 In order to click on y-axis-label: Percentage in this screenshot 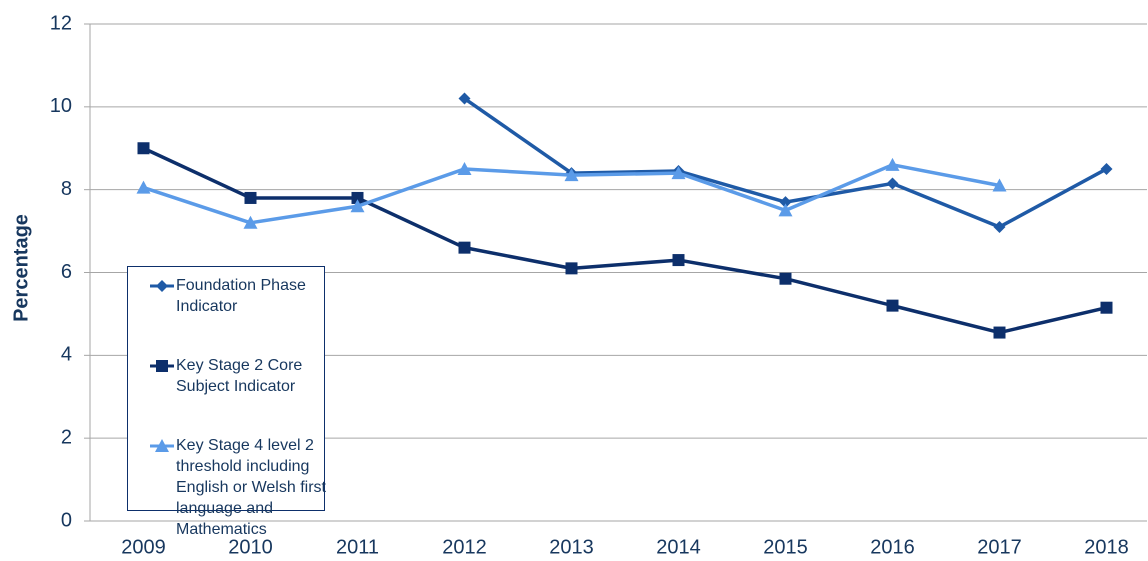, I will do `click(21, 268)`.